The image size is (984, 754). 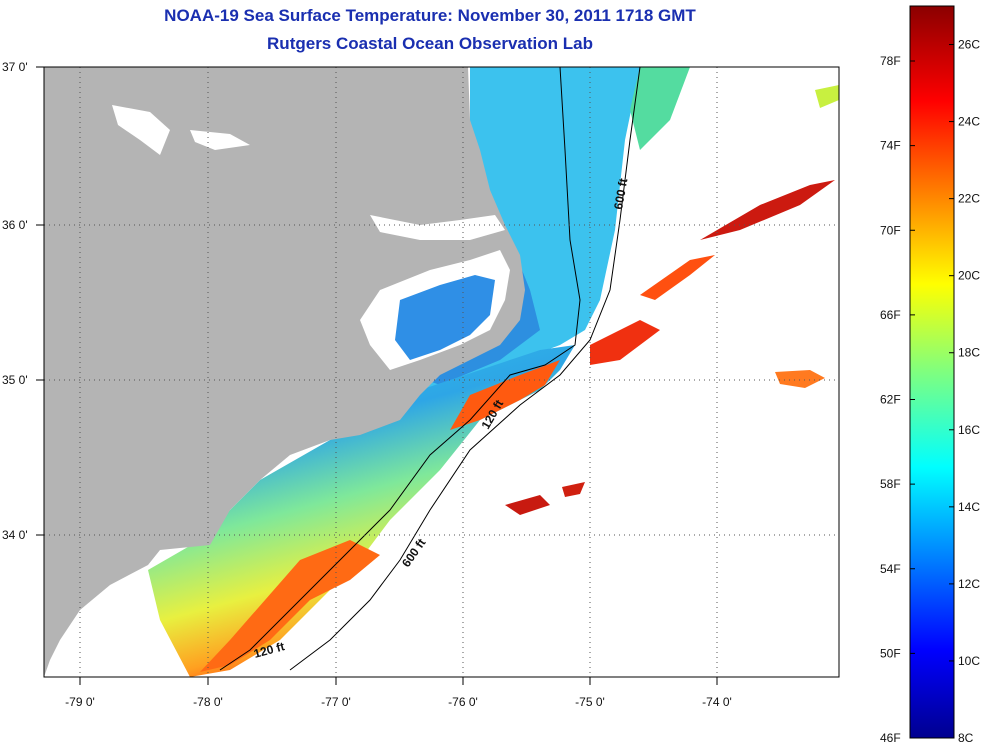 I want to click on colorbar-label-c: 14C, so click(x=969, y=507).